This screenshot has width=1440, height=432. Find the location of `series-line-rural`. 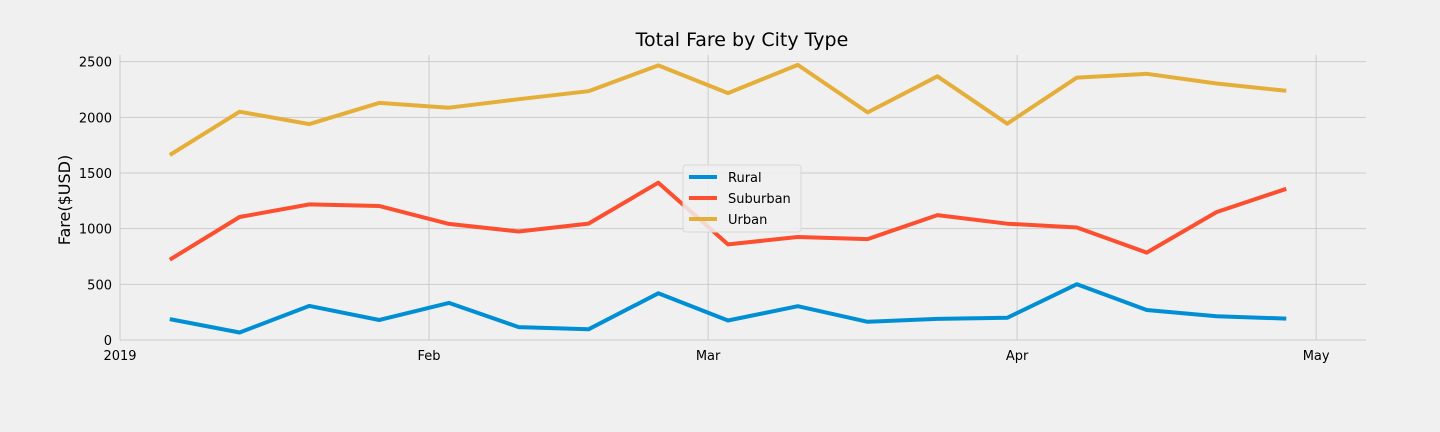

series-line-rural is located at coordinates (728, 308).